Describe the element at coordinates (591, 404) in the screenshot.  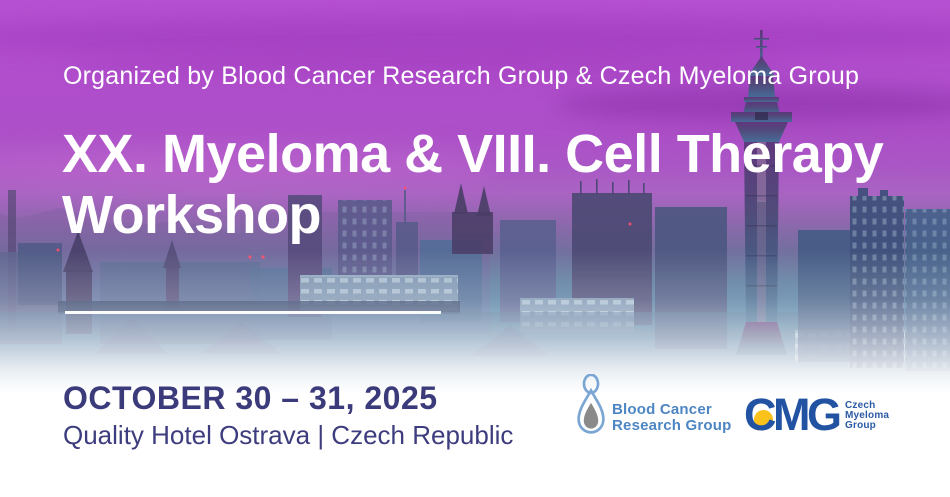
I see `blood-drop-ribbon-icon` at that location.